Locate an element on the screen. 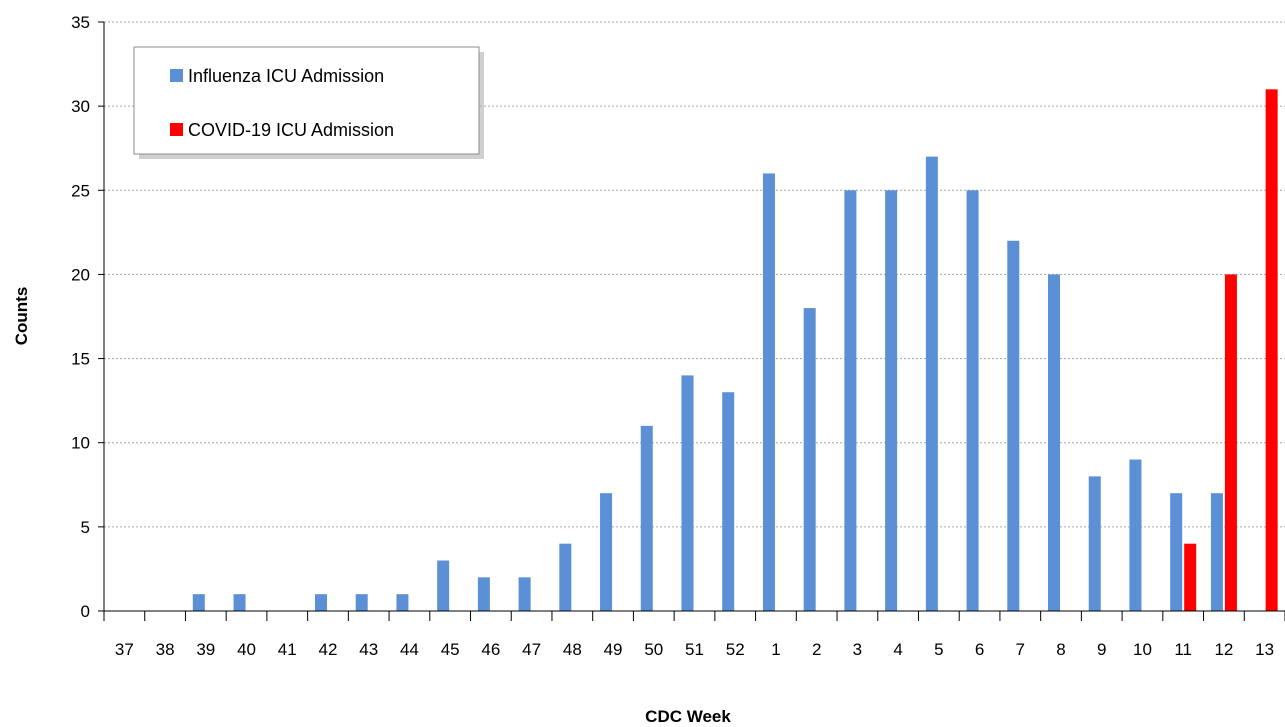 The height and width of the screenshot is (727, 1285). x-tick-label: 43 is located at coordinates (368, 649).